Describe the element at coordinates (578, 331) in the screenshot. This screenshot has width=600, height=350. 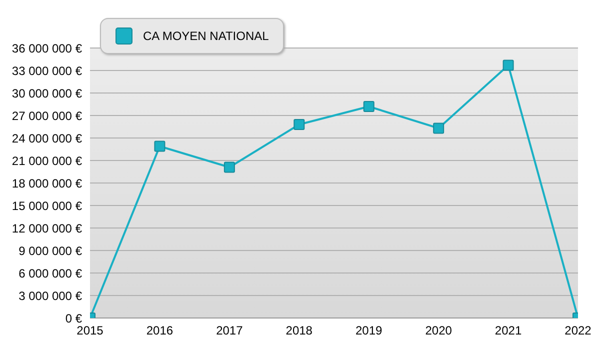
I see `x-tick-label: 2022` at that location.